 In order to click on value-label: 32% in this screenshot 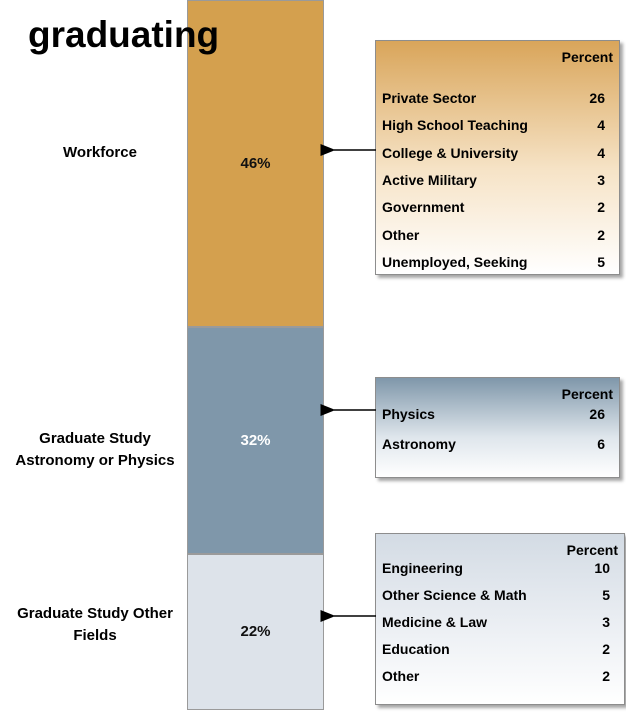, I will do `click(255, 440)`.